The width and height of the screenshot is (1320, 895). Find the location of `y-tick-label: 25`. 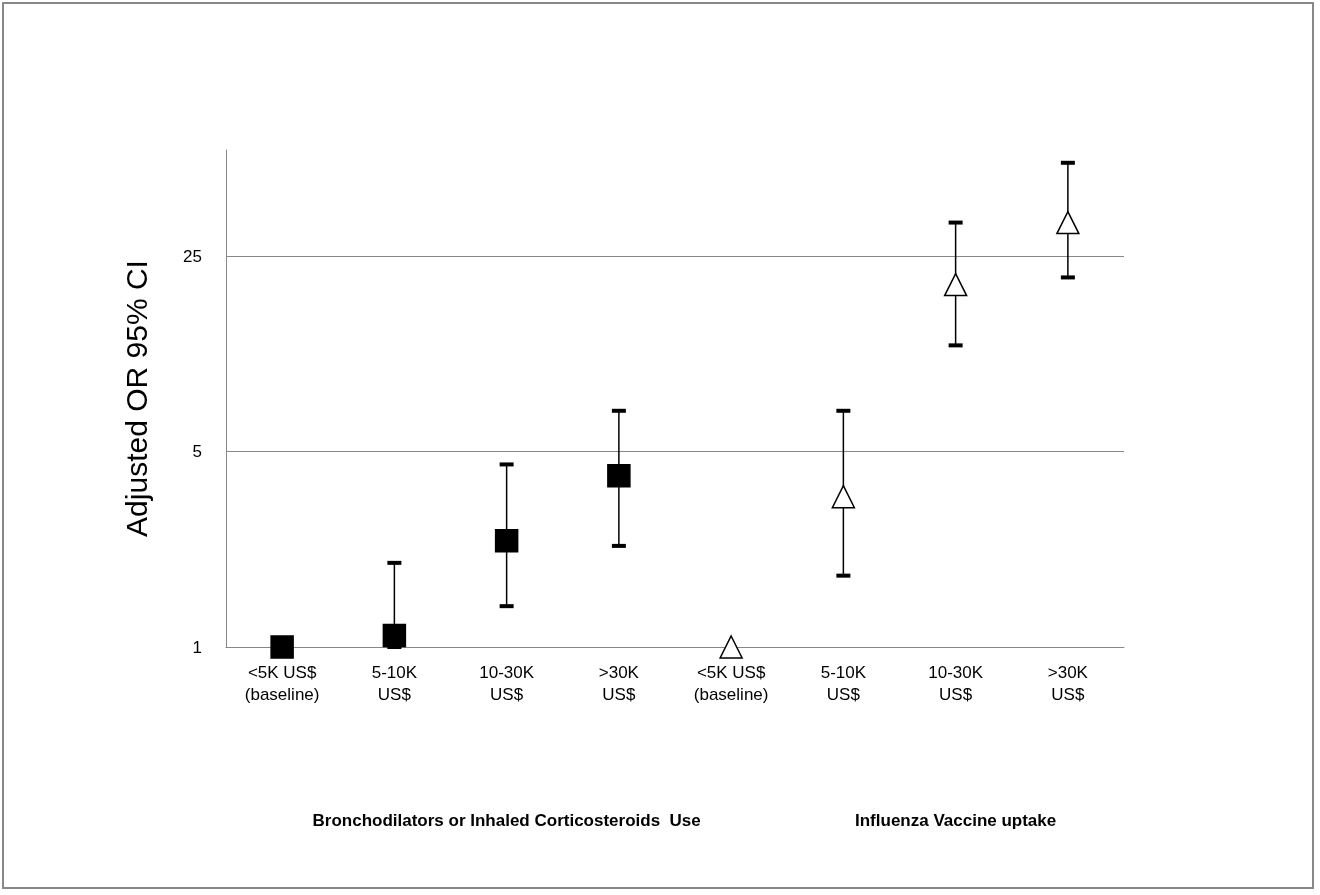

y-tick-label: 25 is located at coordinates (192, 256).